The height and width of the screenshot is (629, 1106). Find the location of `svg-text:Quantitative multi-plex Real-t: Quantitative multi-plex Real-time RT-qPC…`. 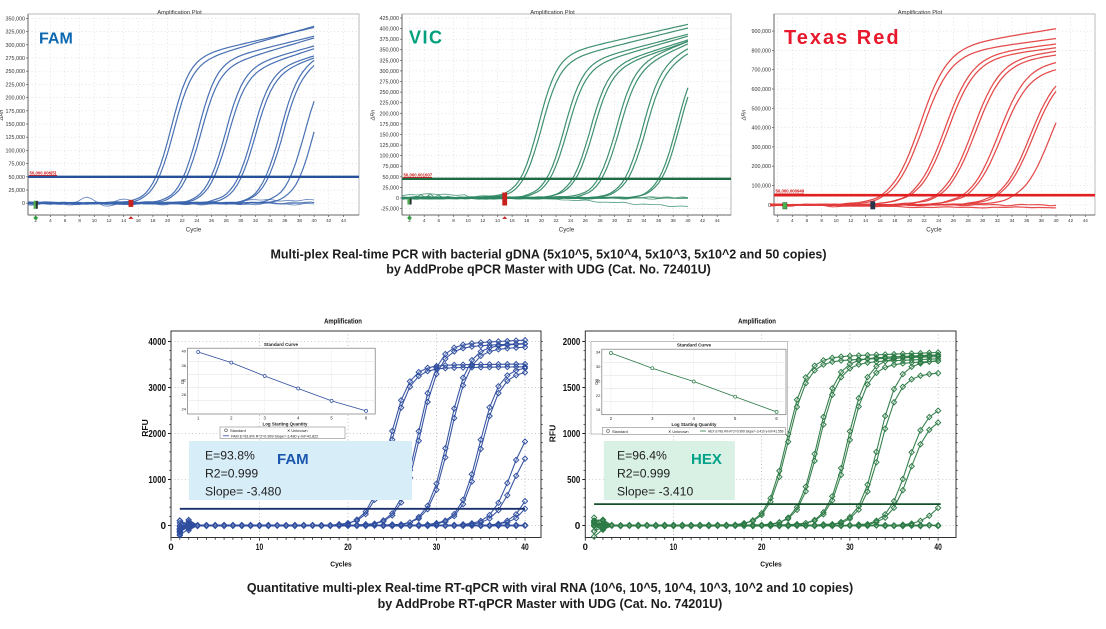

svg-text:Quantitative multi-plex Real-t: Quantitative multi-plex Real-time RT-qPC… is located at coordinates (550, 588).